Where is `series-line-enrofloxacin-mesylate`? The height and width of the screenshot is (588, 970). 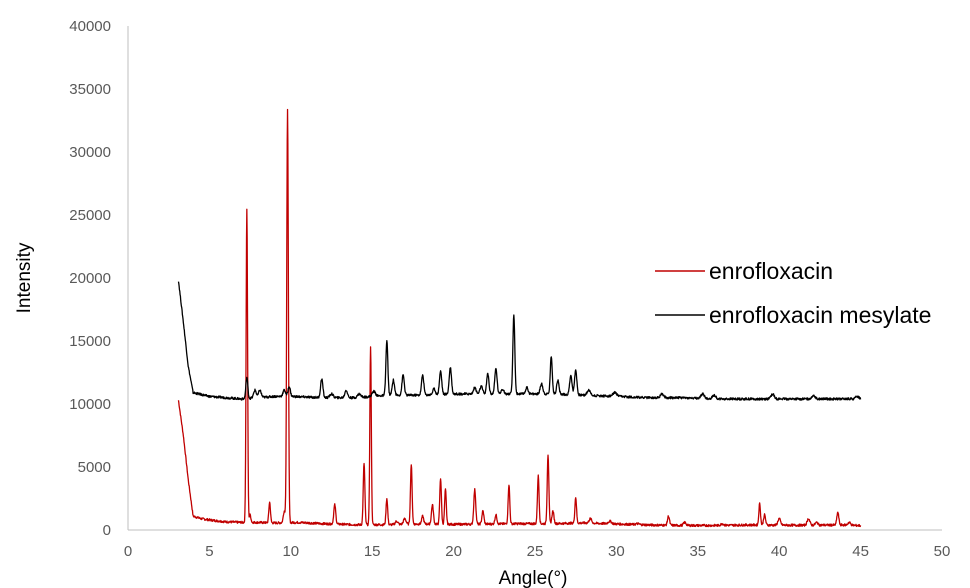 series-line-enrofloxacin-mesylate is located at coordinates (519, 341).